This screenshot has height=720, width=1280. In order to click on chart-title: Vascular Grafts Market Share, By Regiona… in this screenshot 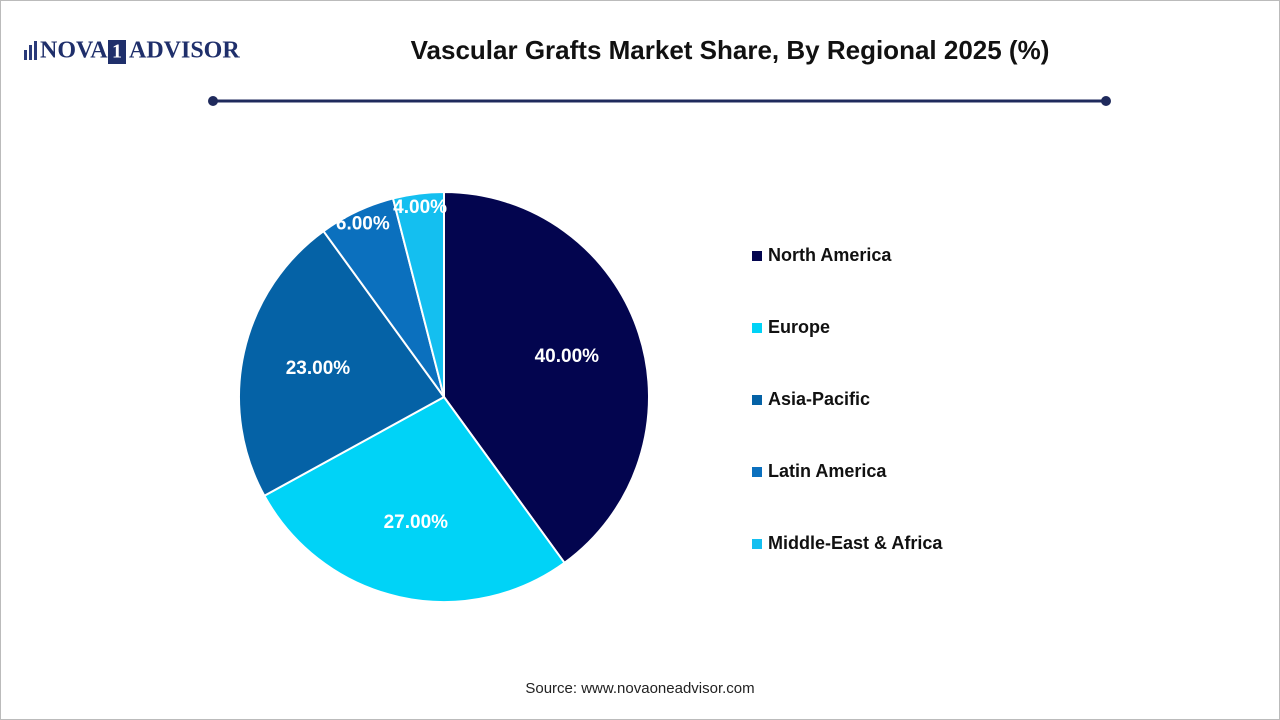, I will do `click(730, 50)`.